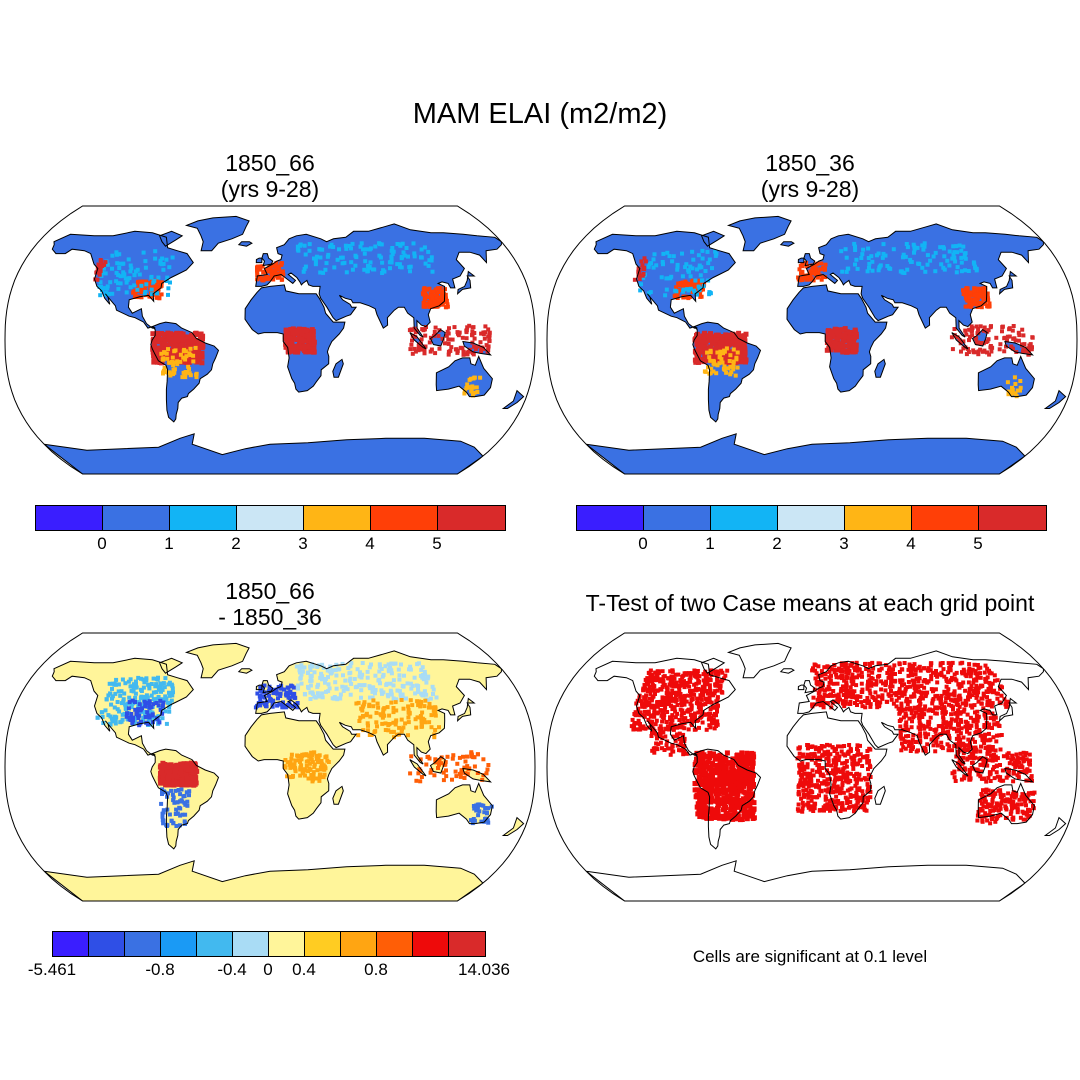 Image resolution: width=1080 pixels, height=1080 pixels. I want to click on map-significance, so click(812, 767).